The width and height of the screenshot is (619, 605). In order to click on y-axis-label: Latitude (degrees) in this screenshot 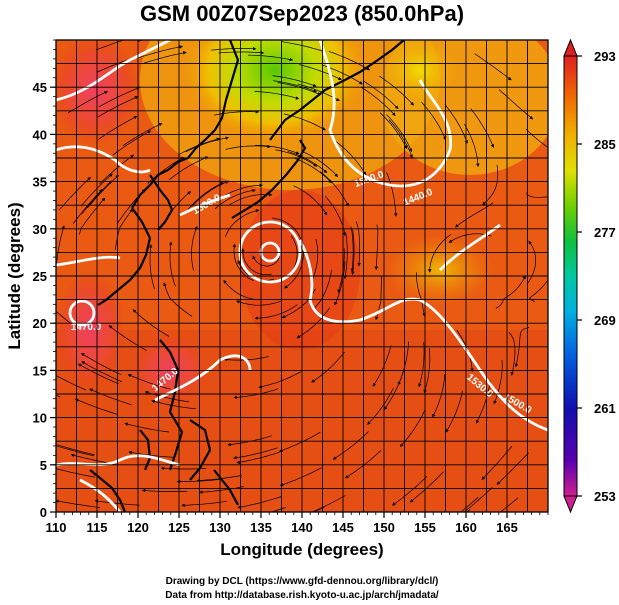, I will do `click(14, 275)`.